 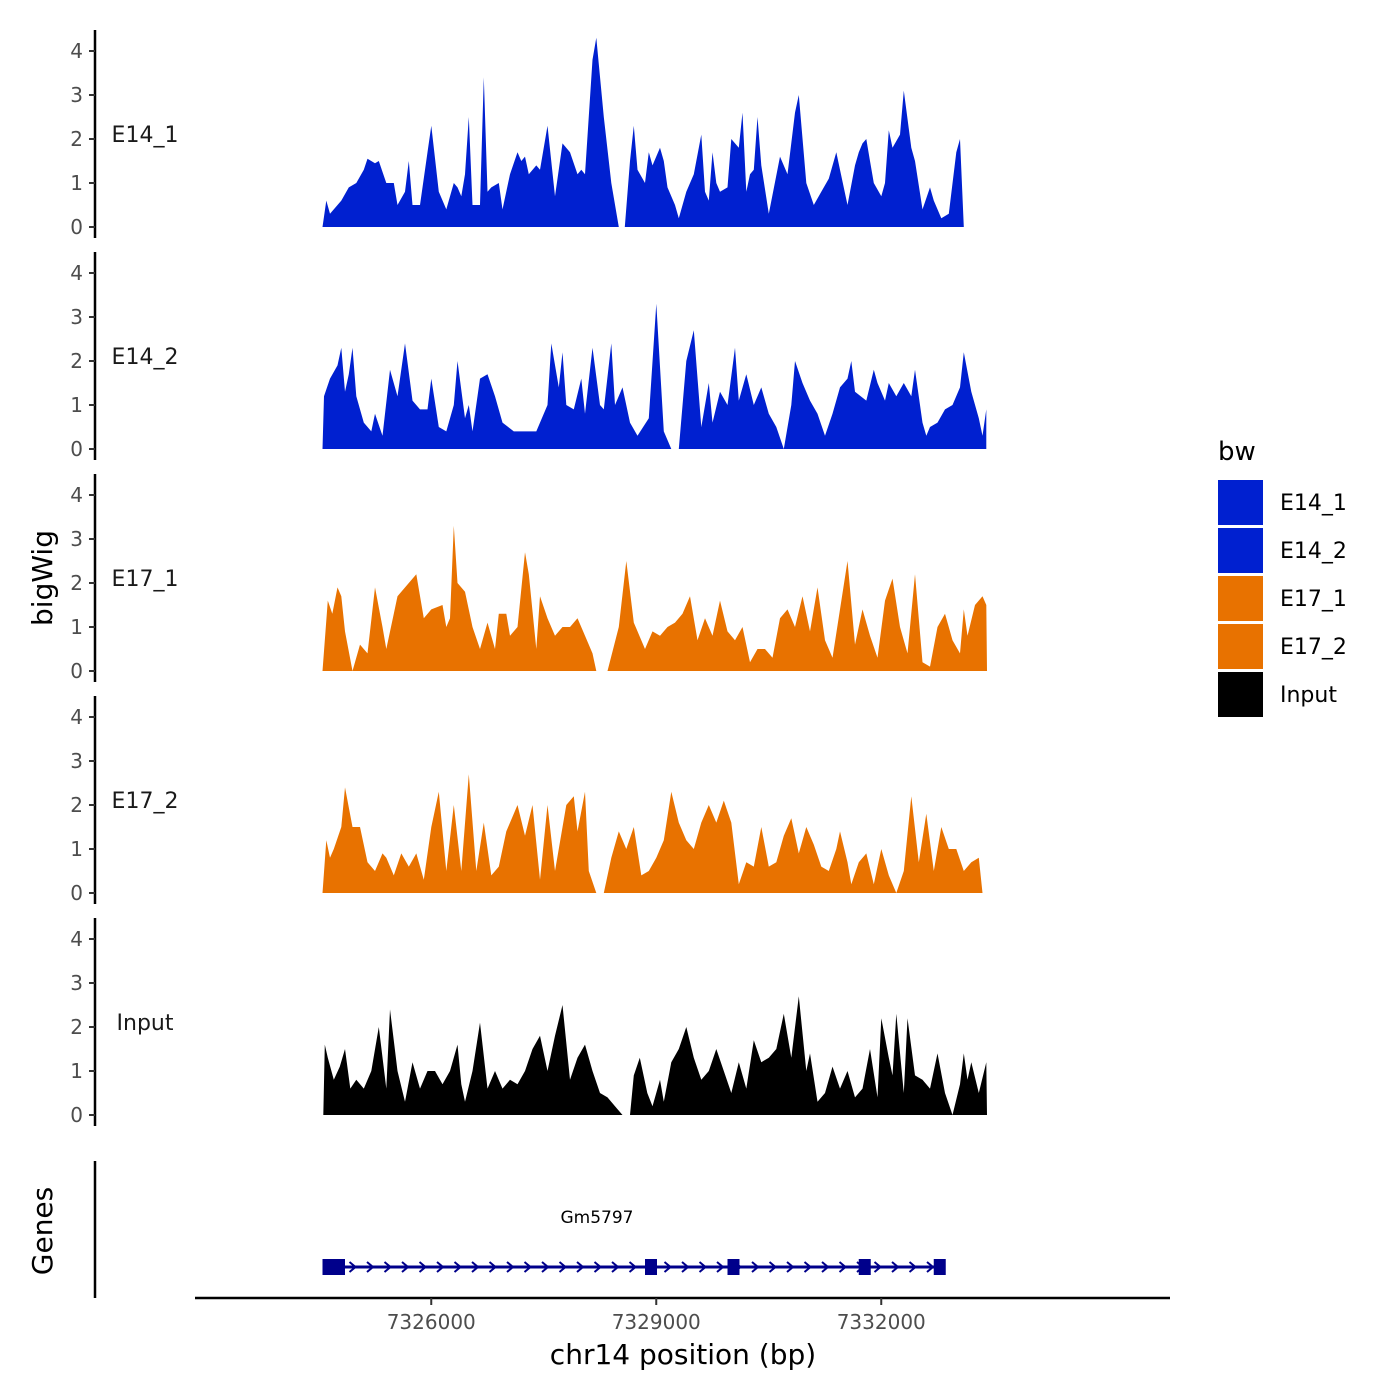 What do you see at coordinates (1237, 452) in the screenshot?
I see `legend-title: bw` at bounding box center [1237, 452].